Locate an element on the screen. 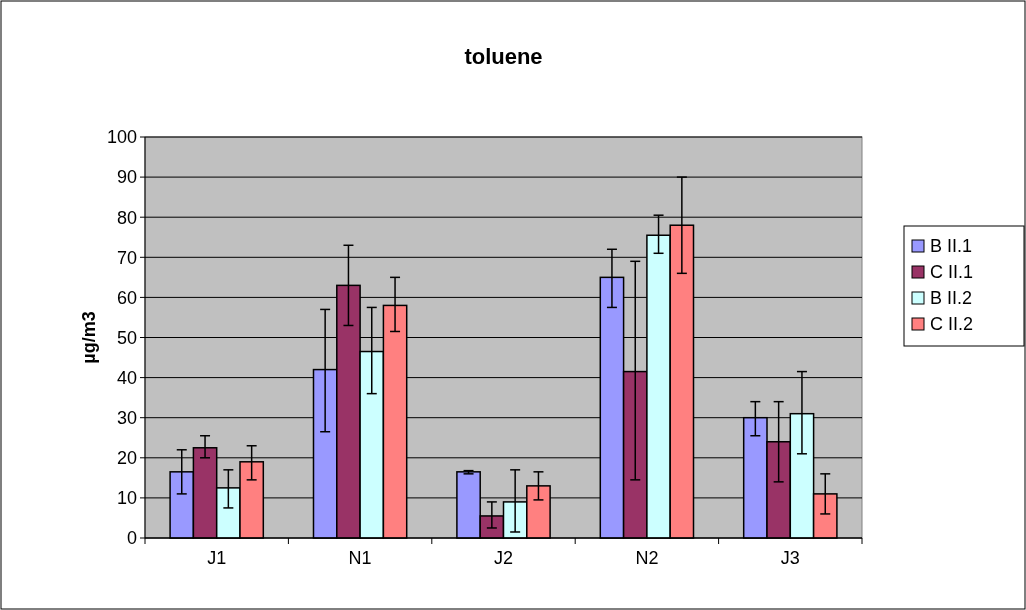 Image resolution: width=1026 pixels, height=610 pixels. y-tick-label: 90 is located at coordinates (126, 177).